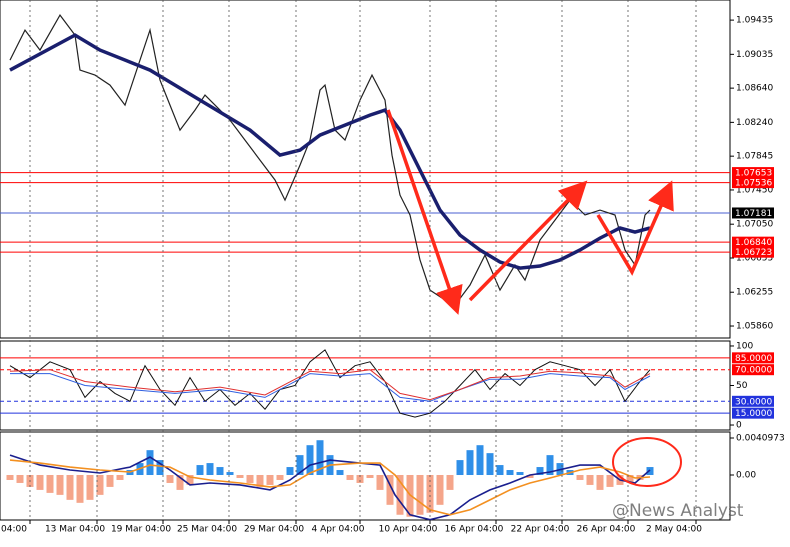  Describe the element at coordinates (739, 426) in the screenshot. I see `y-tick-label: 0` at that location.